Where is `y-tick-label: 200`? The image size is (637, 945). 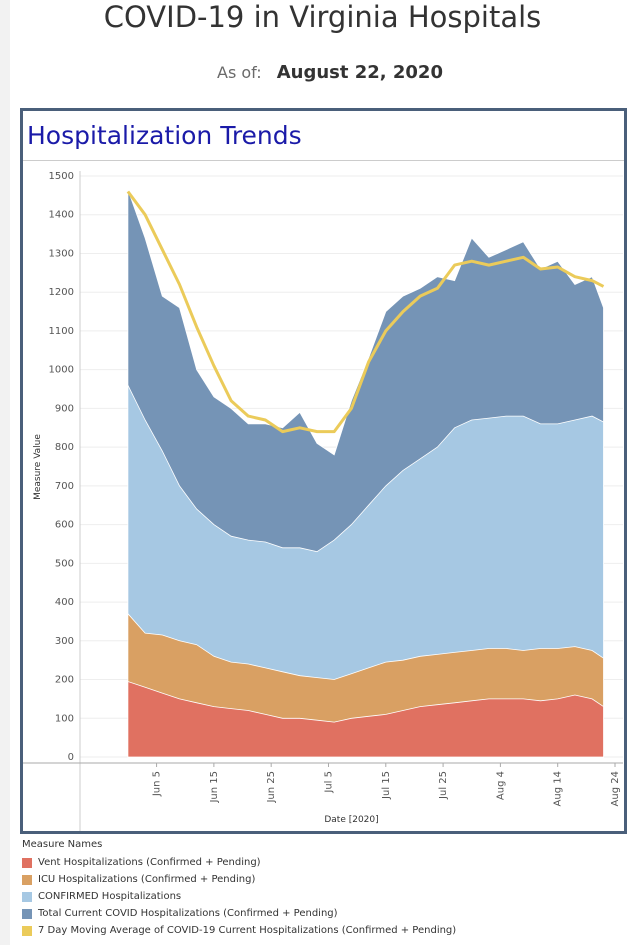
y-tick-label: 200 is located at coordinates (64, 680).